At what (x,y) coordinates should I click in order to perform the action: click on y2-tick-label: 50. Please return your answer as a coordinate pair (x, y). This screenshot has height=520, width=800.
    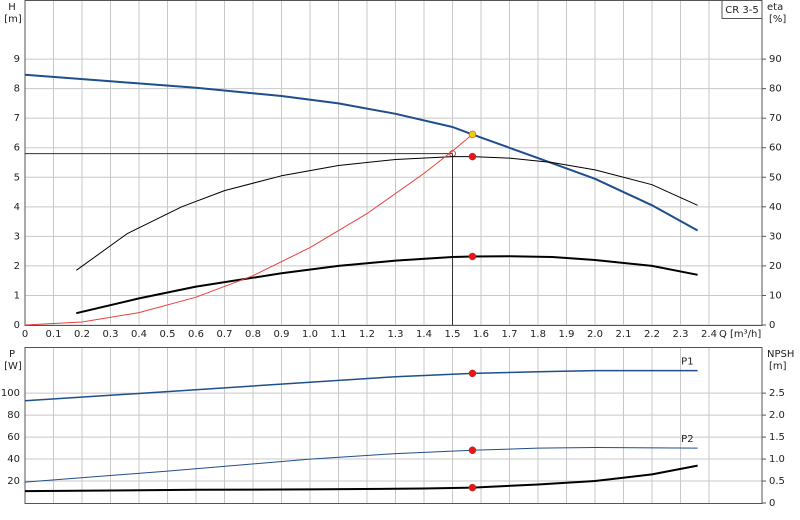
    Looking at the image, I should click on (775, 177).